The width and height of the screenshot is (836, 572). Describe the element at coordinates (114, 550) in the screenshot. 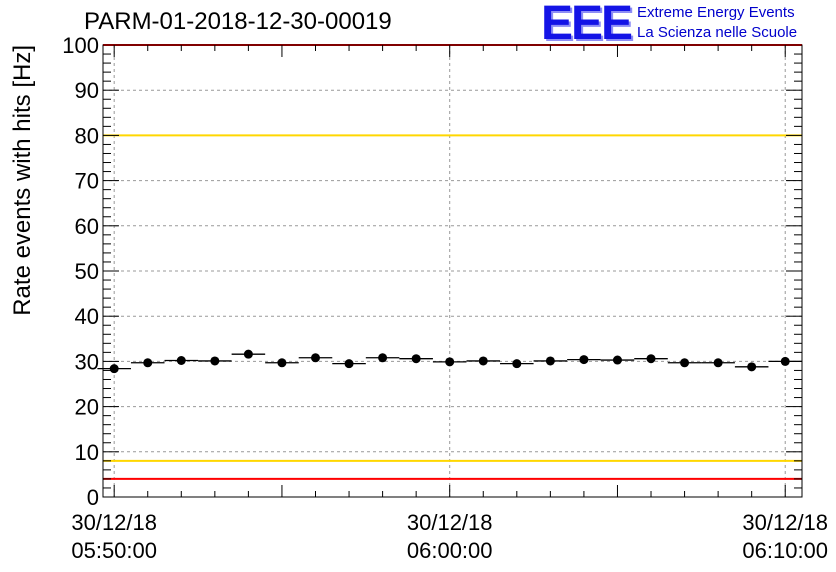

I see `x-tick-label-time: 05:50:00` at that location.